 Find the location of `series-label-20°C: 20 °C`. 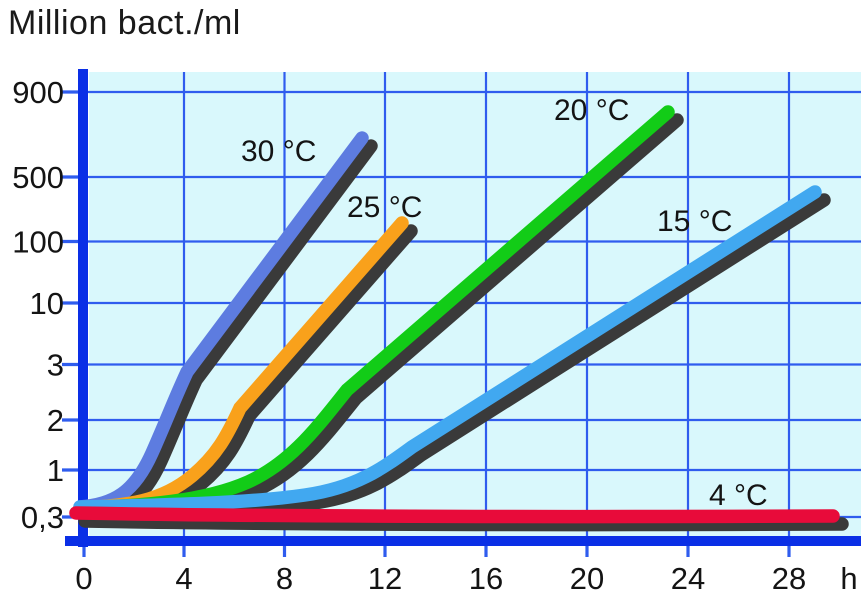

series-label-20°C: 20 °C is located at coordinates (591, 110).